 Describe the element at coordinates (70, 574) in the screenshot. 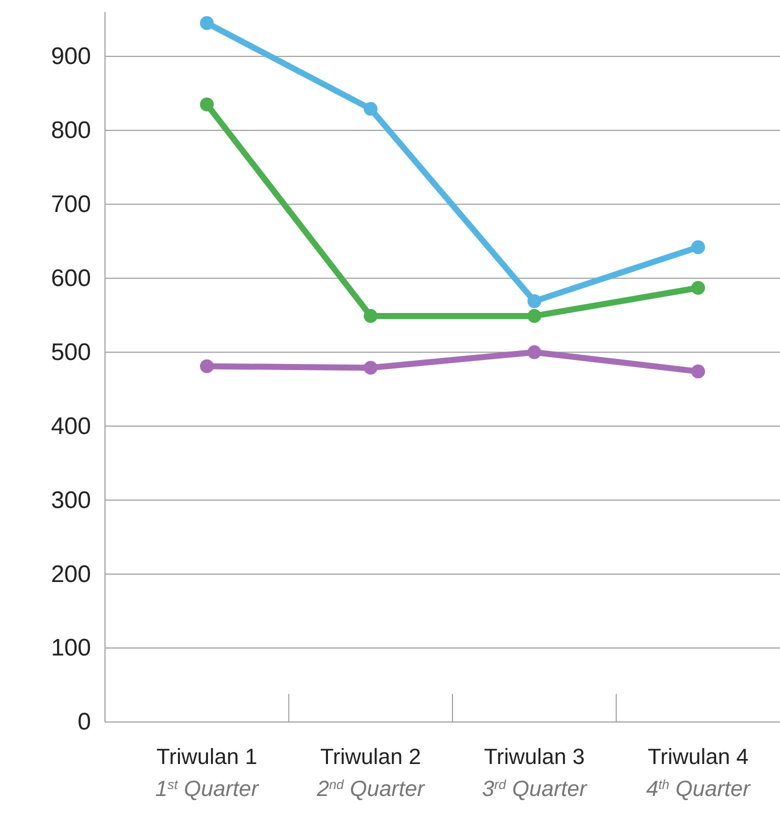

I see `y-tick-label: 200` at that location.